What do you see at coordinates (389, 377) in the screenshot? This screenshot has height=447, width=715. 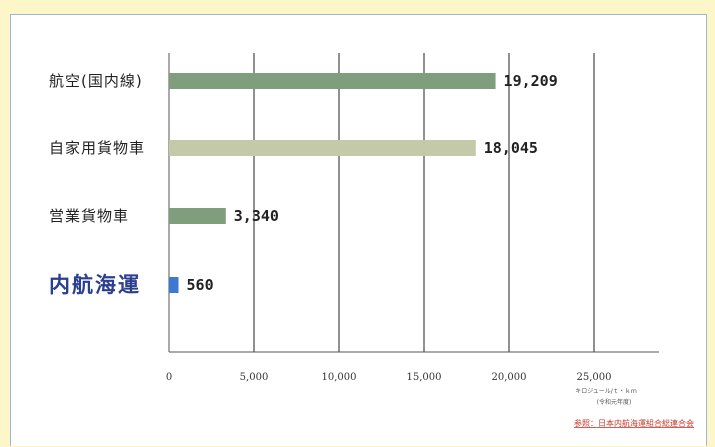 I see `x-axis-ticks: 0 5,000 10,000 15,000 20,000 25,000` at bounding box center [389, 377].